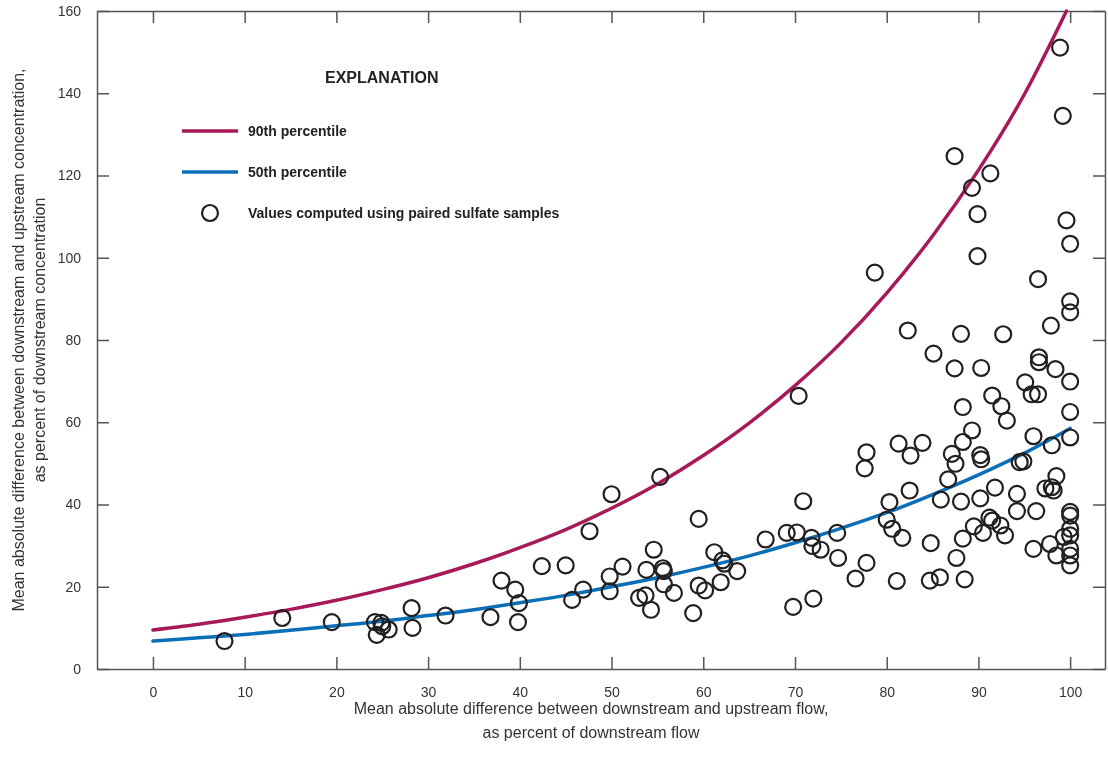 Image resolution: width=1108 pixels, height=771 pixels. What do you see at coordinates (73, 422) in the screenshot?
I see `y-tick-label: 60` at bounding box center [73, 422].